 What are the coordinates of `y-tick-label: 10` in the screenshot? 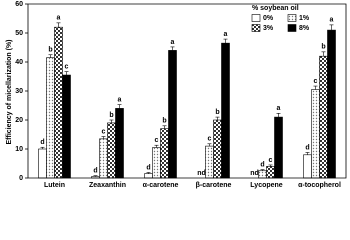 It's located at (19, 149).